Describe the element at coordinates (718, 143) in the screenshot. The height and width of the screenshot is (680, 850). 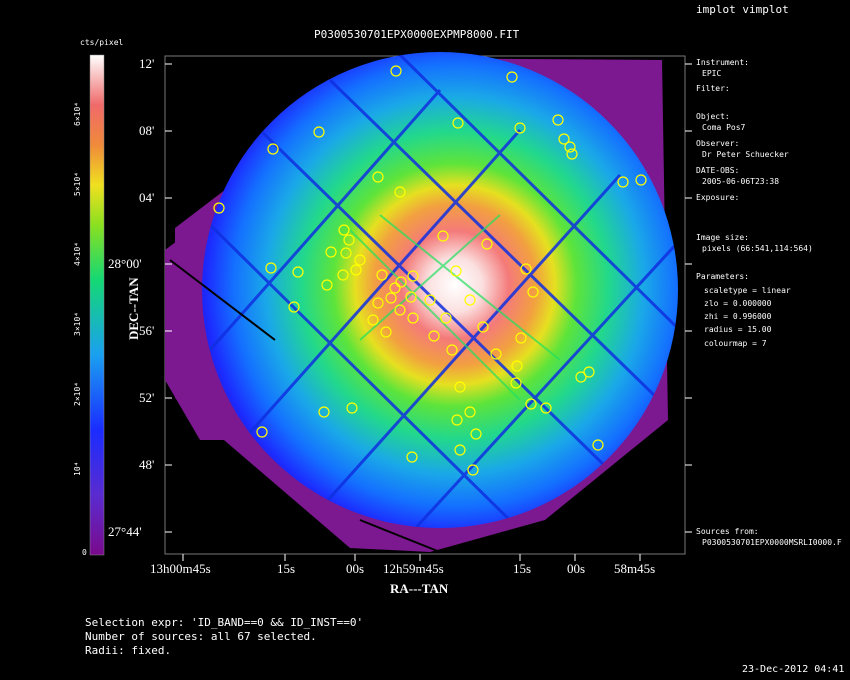
I see `observer-label: Observer:` at that location.